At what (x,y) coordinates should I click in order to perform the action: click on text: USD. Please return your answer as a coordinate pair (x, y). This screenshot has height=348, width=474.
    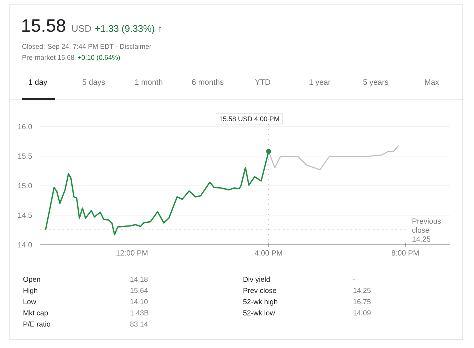
    Looking at the image, I should click on (82, 28).